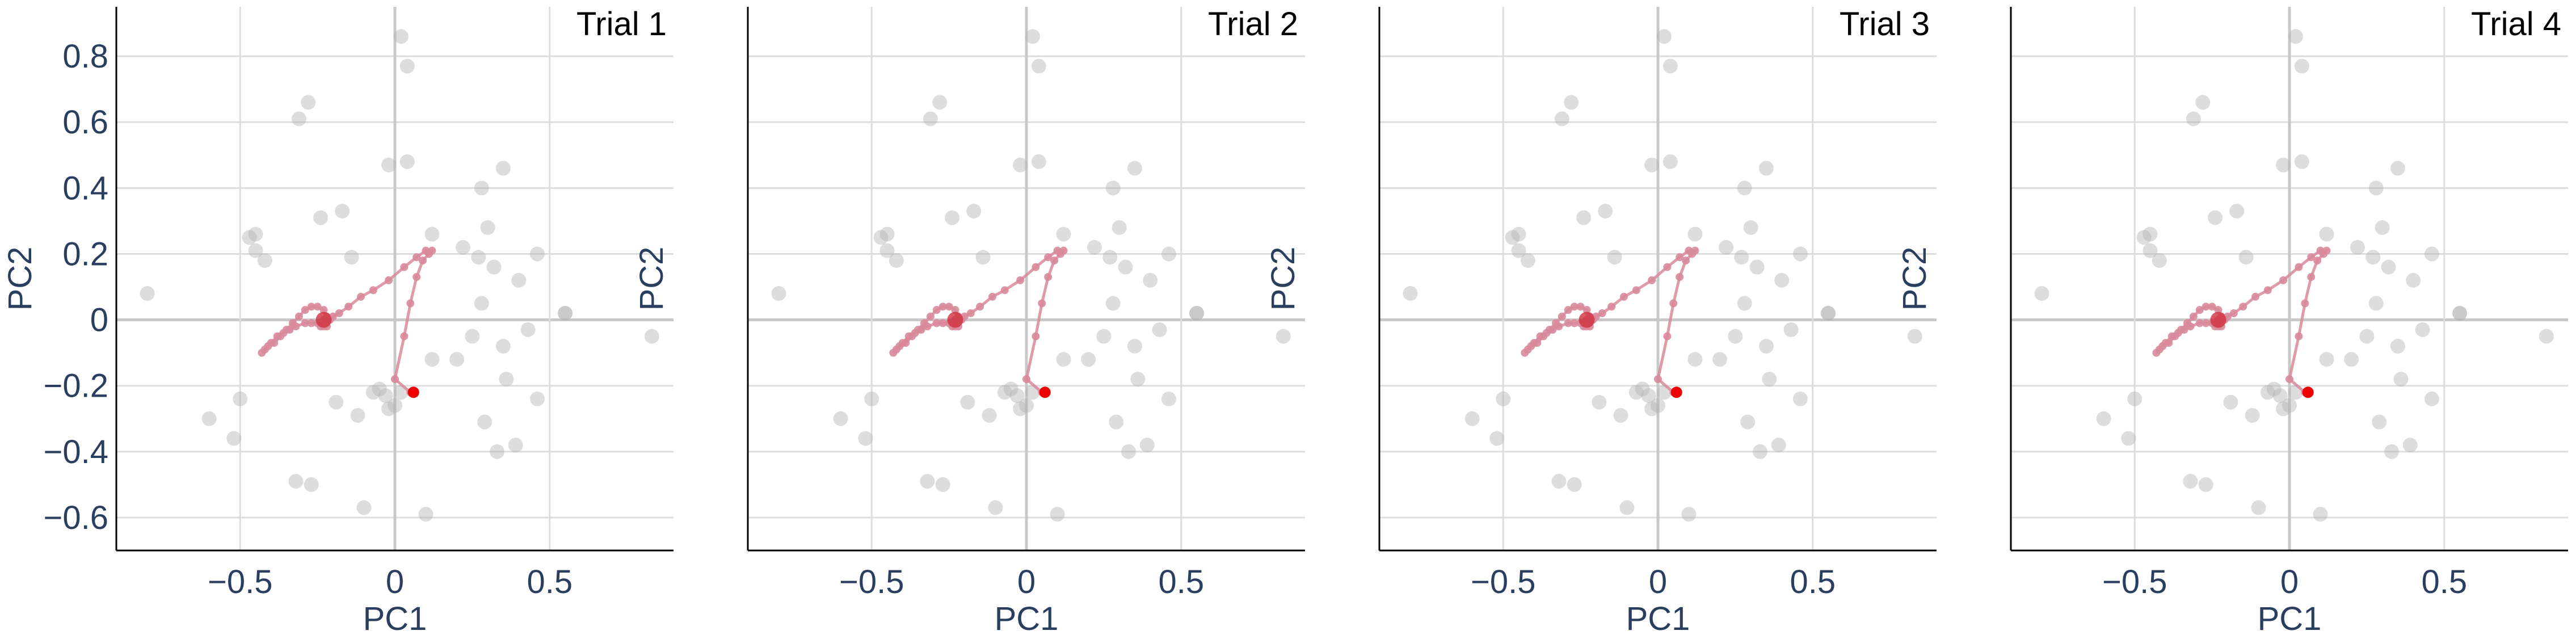  What do you see at coordinates (1885, 24) in the screenshot?
I see `panel-title: Trial 3` at bounding box center [1885, 24].